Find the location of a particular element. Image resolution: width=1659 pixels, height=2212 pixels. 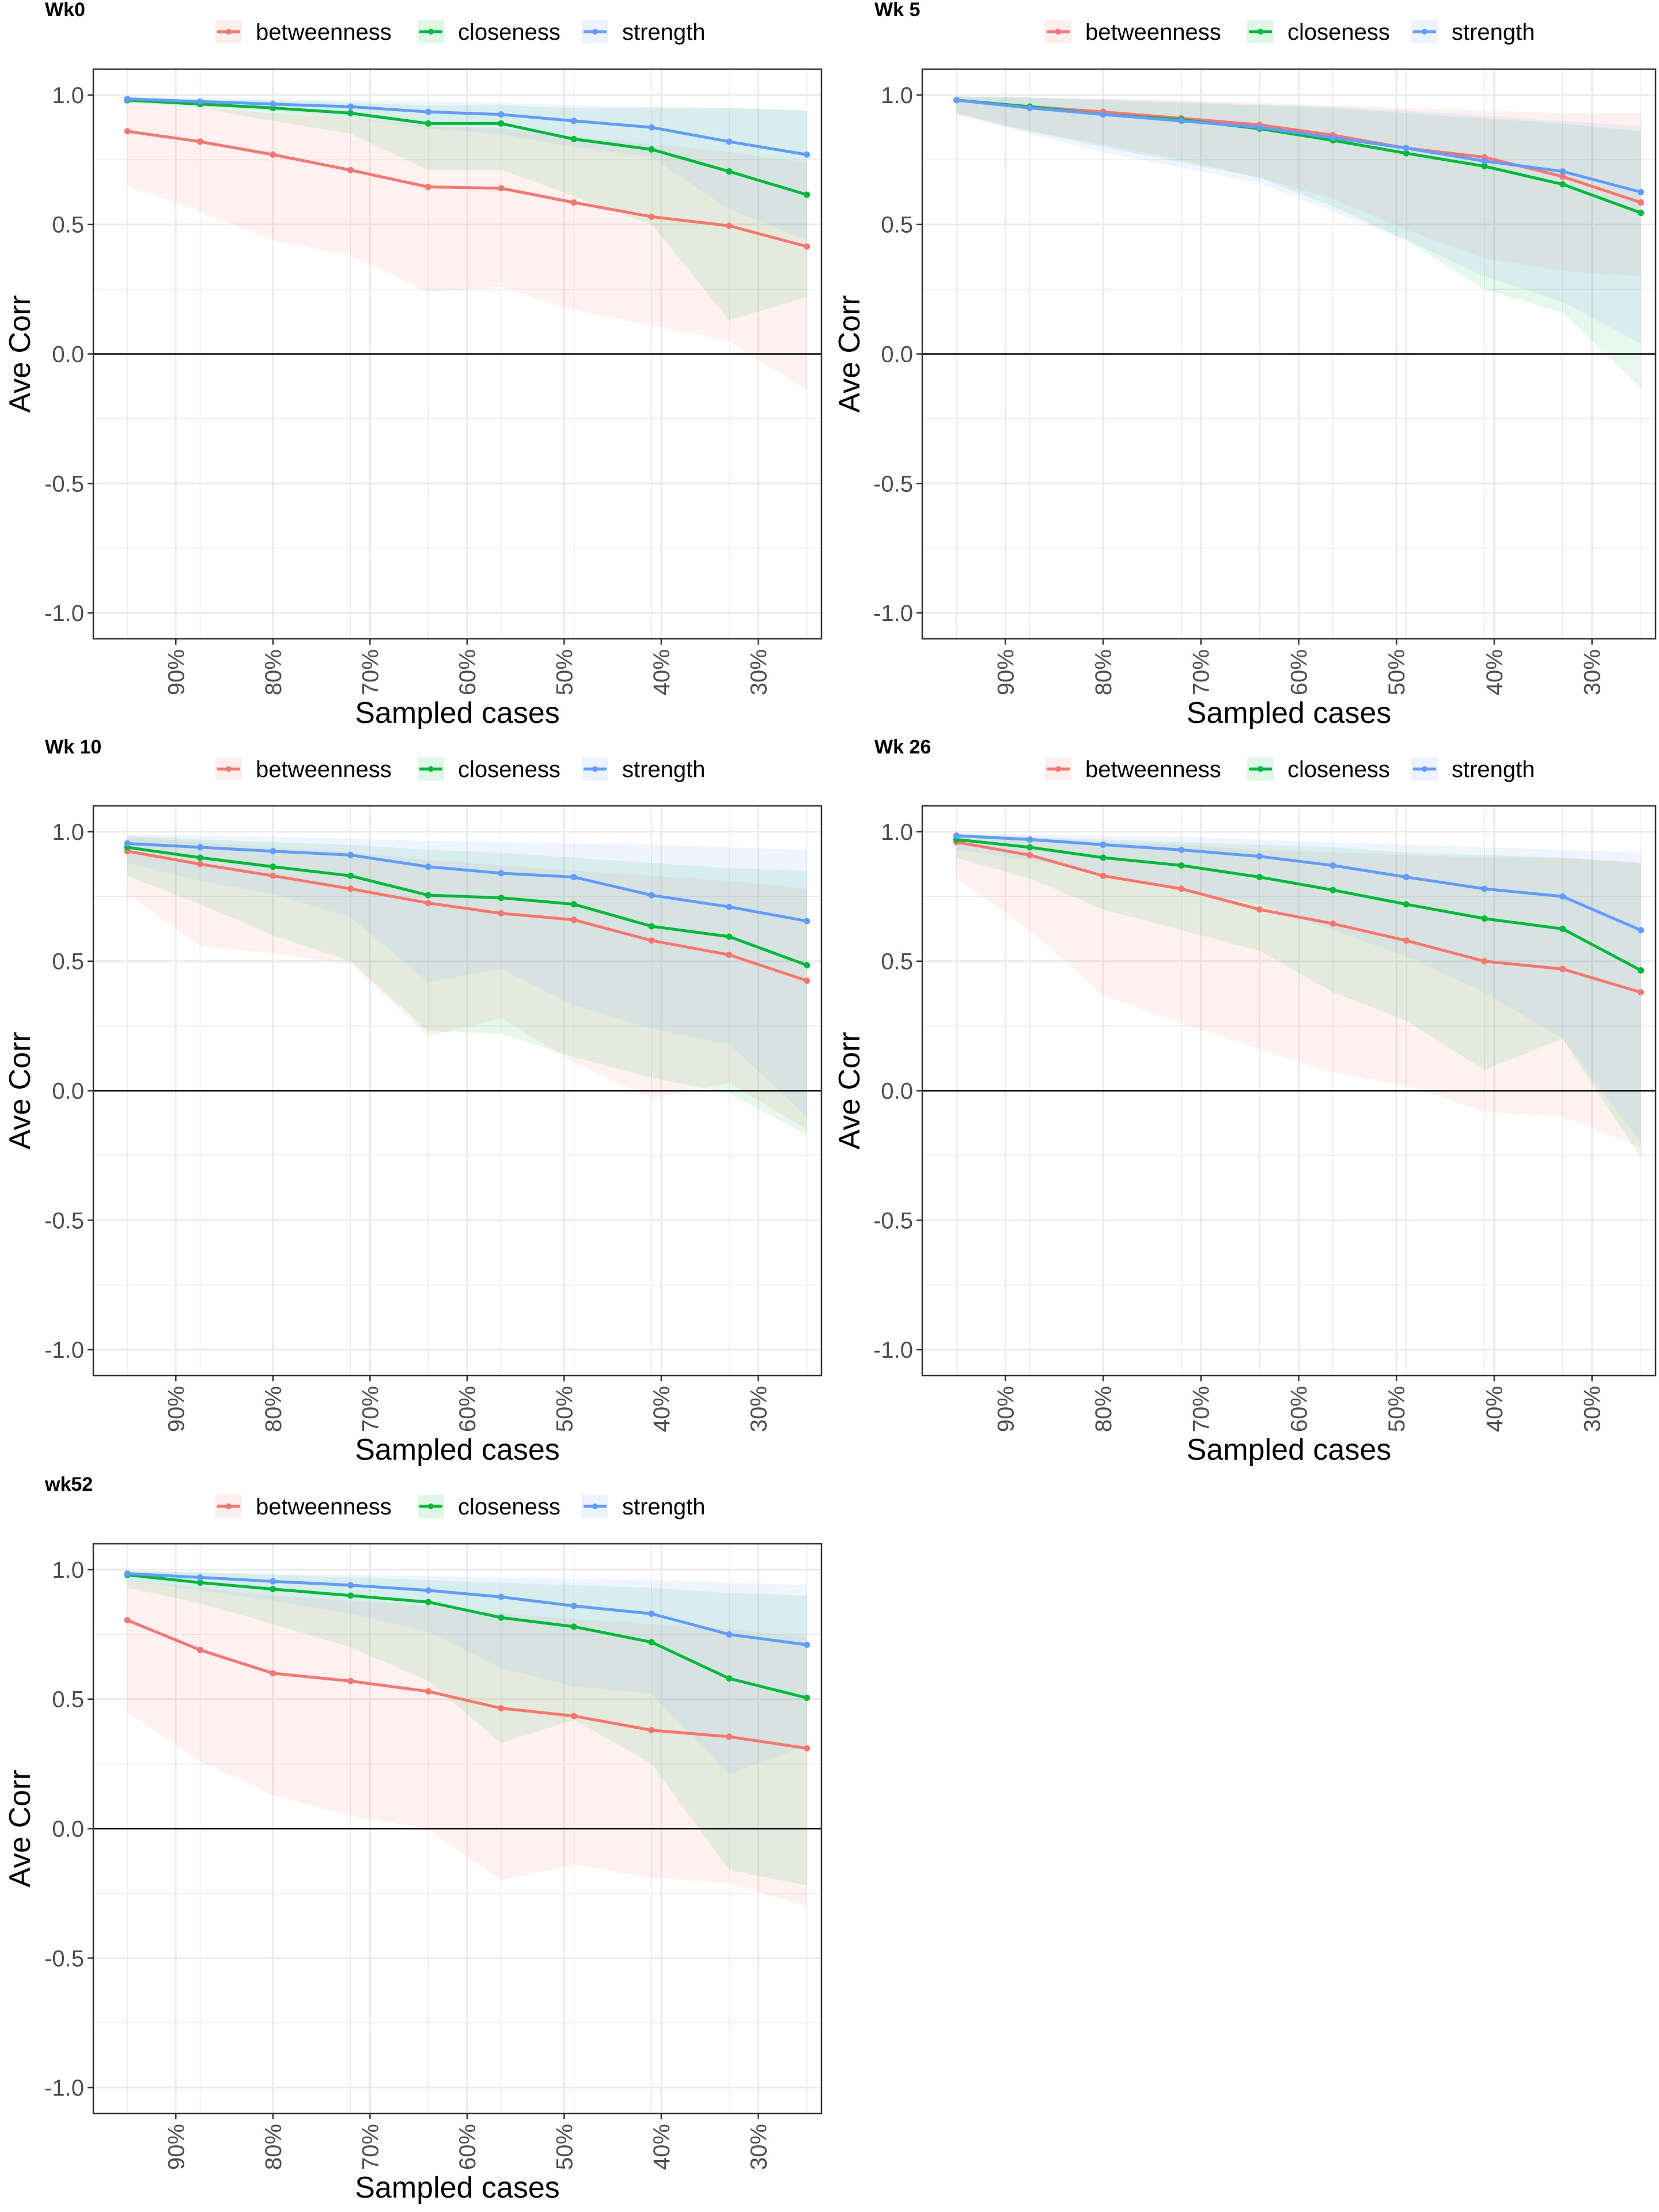

legend: betweenness closeness strength is located at coordinates (460, 769).